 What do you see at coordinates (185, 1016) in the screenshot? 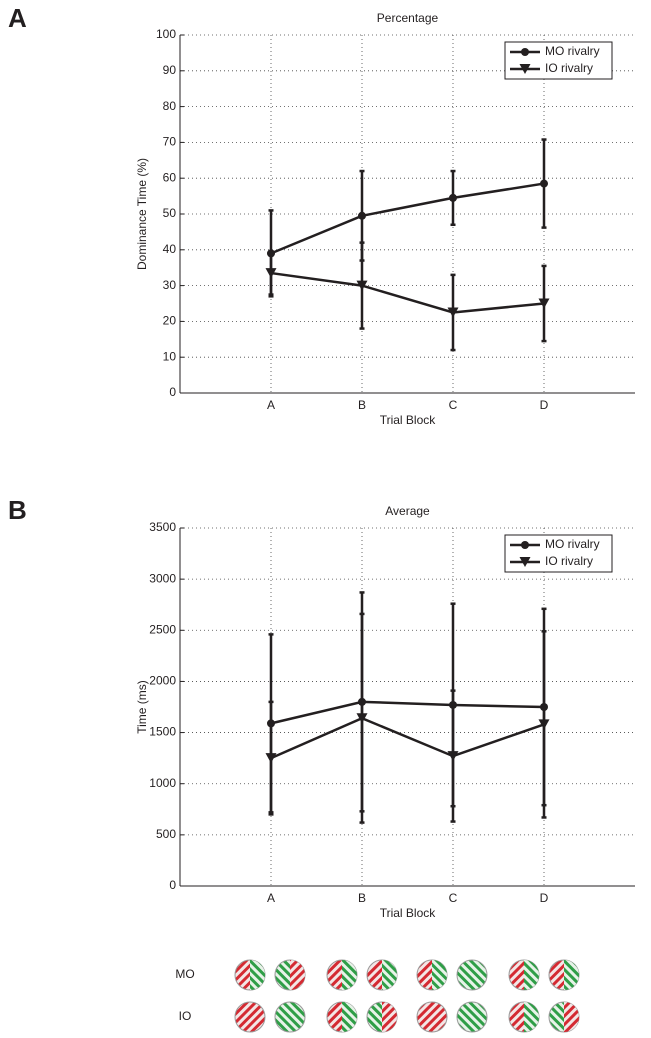
I see `stimulus-row-label: IO` at bounding box center [185, 1016].